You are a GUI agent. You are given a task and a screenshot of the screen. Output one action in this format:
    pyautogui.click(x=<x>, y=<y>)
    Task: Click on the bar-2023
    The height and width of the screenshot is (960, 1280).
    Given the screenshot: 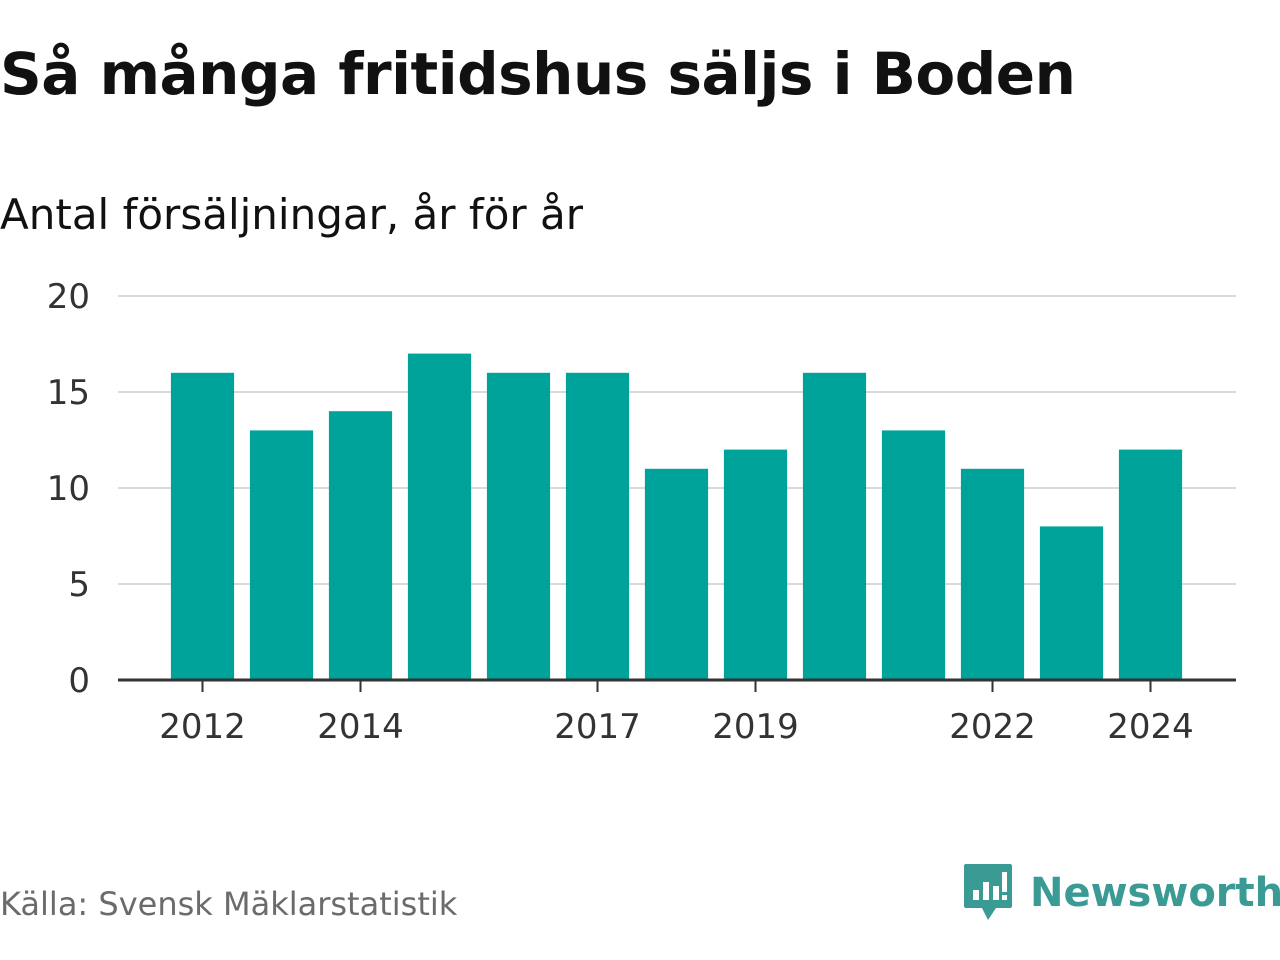 What is the action you would take?
    pyautogui.click(x=1071, y=603)
    